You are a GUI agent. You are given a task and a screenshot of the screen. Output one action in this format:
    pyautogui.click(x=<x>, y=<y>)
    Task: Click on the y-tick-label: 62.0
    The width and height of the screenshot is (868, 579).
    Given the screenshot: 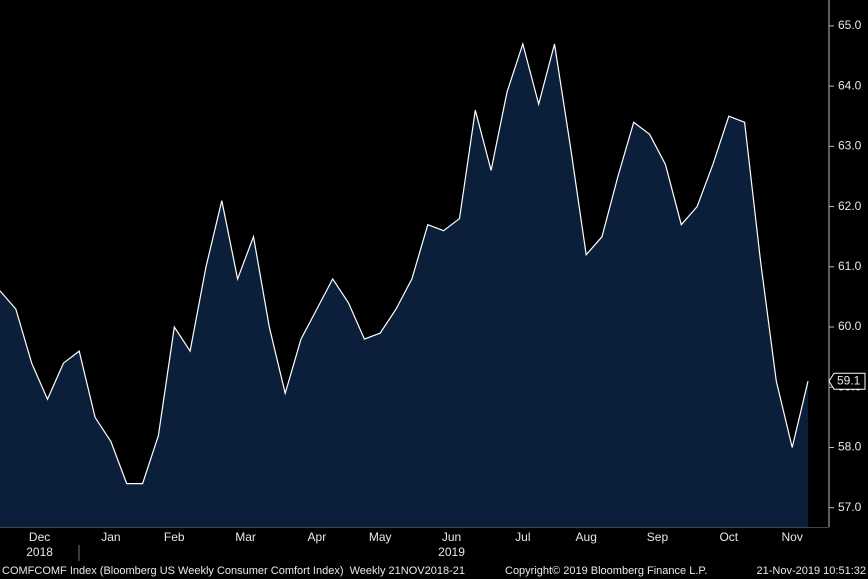 What is the action you would take?
    pyautogui.click(x=850, y=206)
    